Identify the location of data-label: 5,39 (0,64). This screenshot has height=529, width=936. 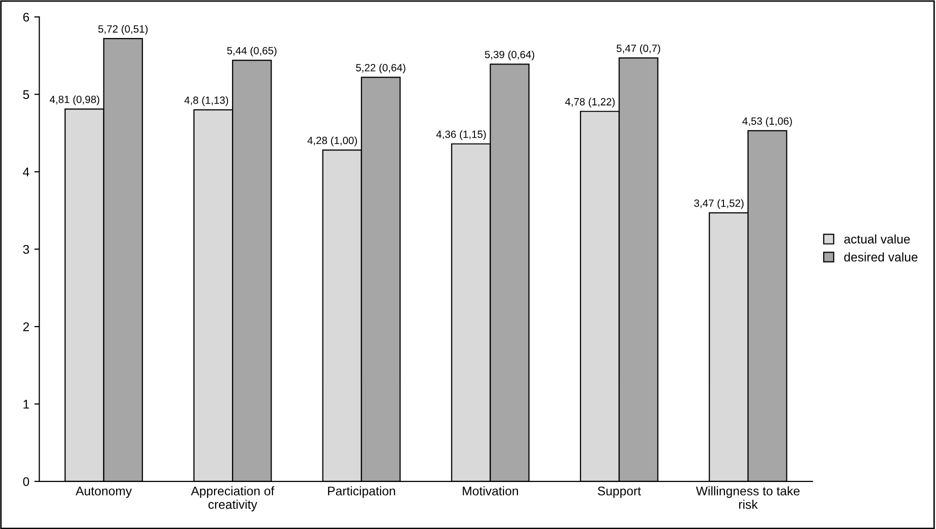
(509, 55).